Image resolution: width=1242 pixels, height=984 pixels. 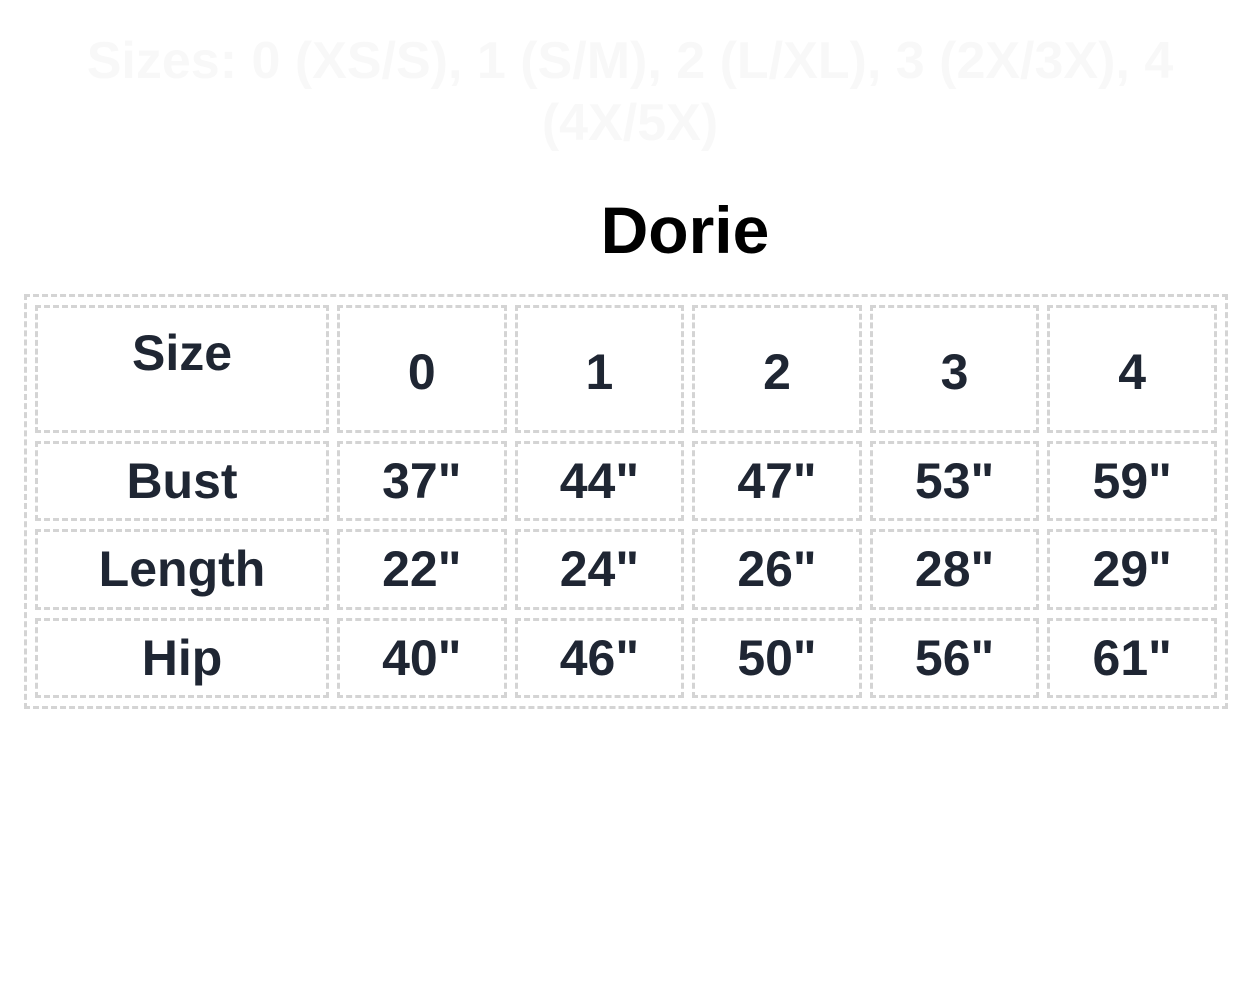 I want to click on table-cell: 28", so click(x=954, y=569).